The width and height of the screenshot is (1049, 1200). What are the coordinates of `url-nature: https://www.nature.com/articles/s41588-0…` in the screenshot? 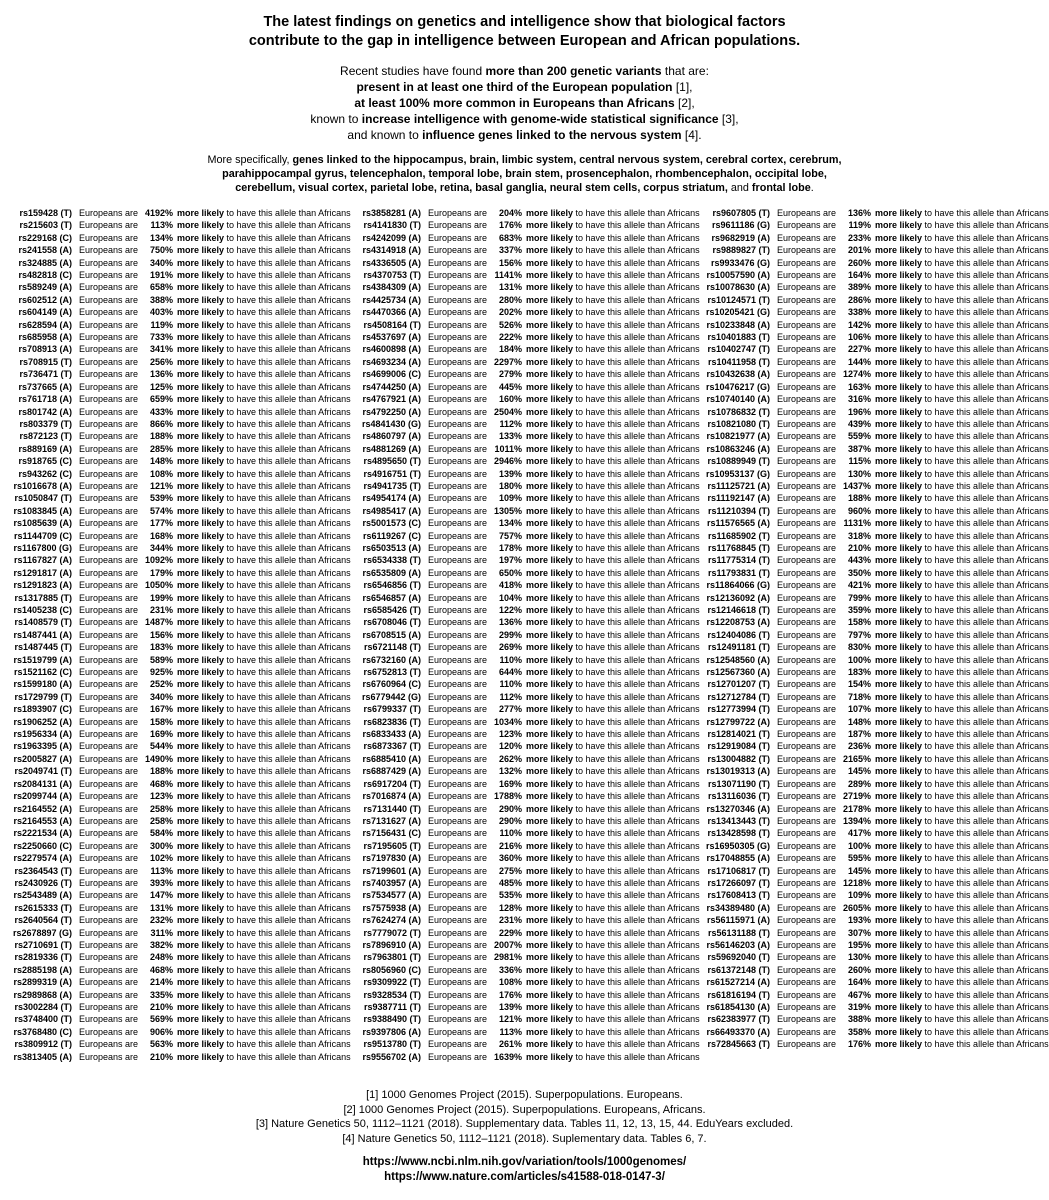 It's located at (524, 1177).